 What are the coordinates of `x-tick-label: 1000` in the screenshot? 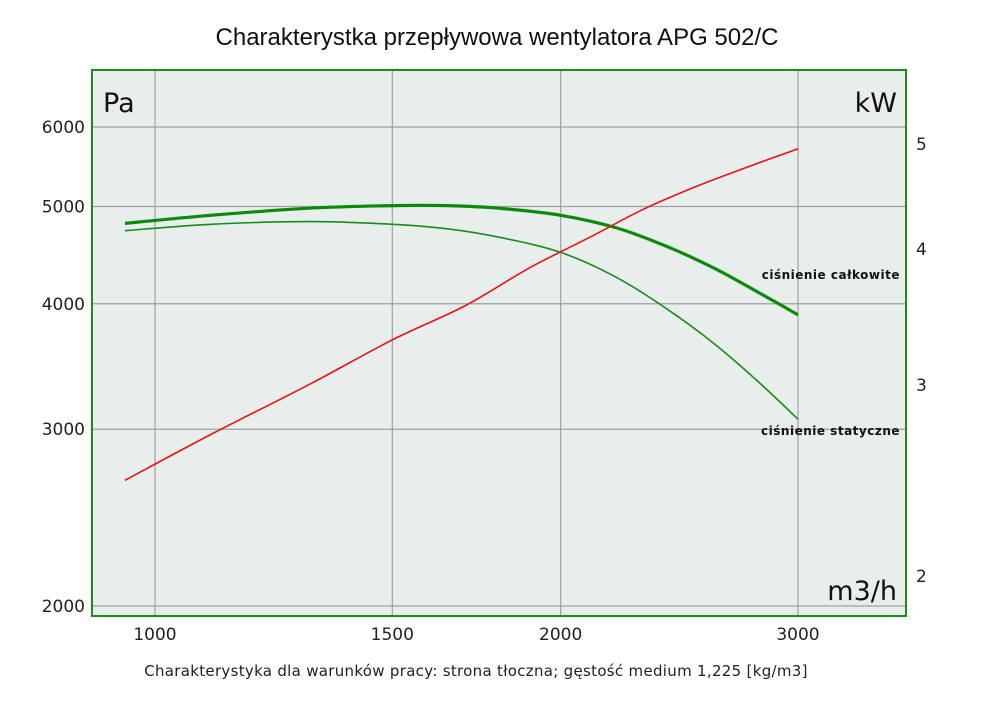 It's located at (154, 635).